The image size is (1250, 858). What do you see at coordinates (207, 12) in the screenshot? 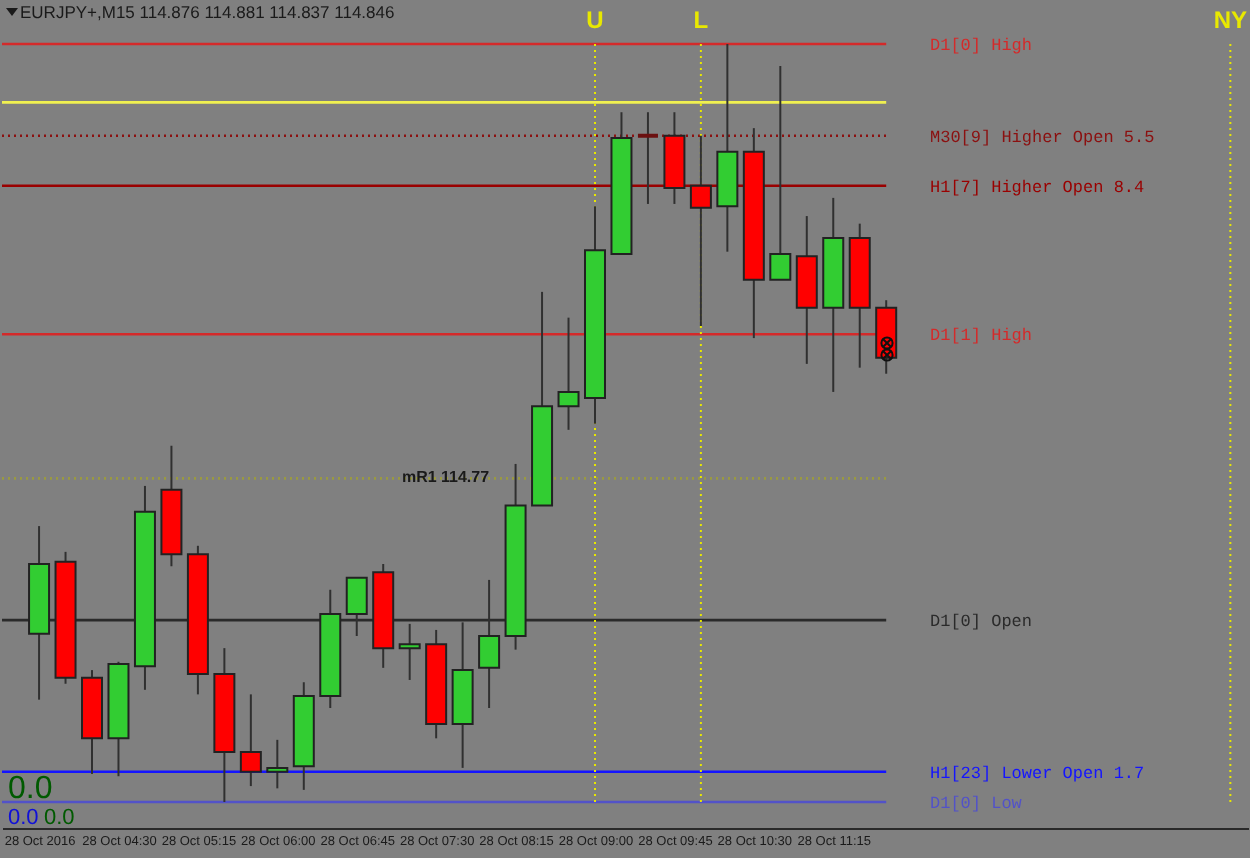
I see `chart-title: EURJPY+,M15 114.876 114.881 114.837 114.846` at bounding box center [207, 12].